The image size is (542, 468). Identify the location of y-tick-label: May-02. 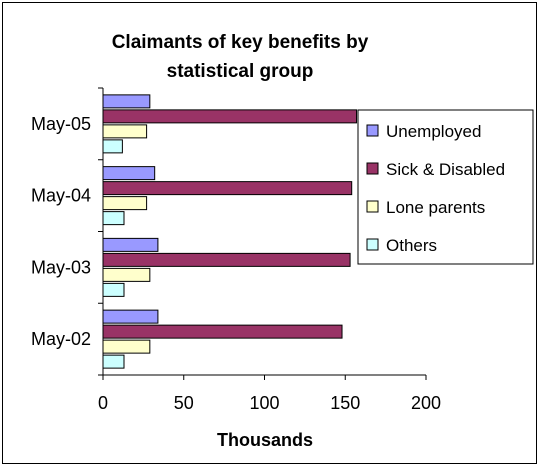
(61, 339).